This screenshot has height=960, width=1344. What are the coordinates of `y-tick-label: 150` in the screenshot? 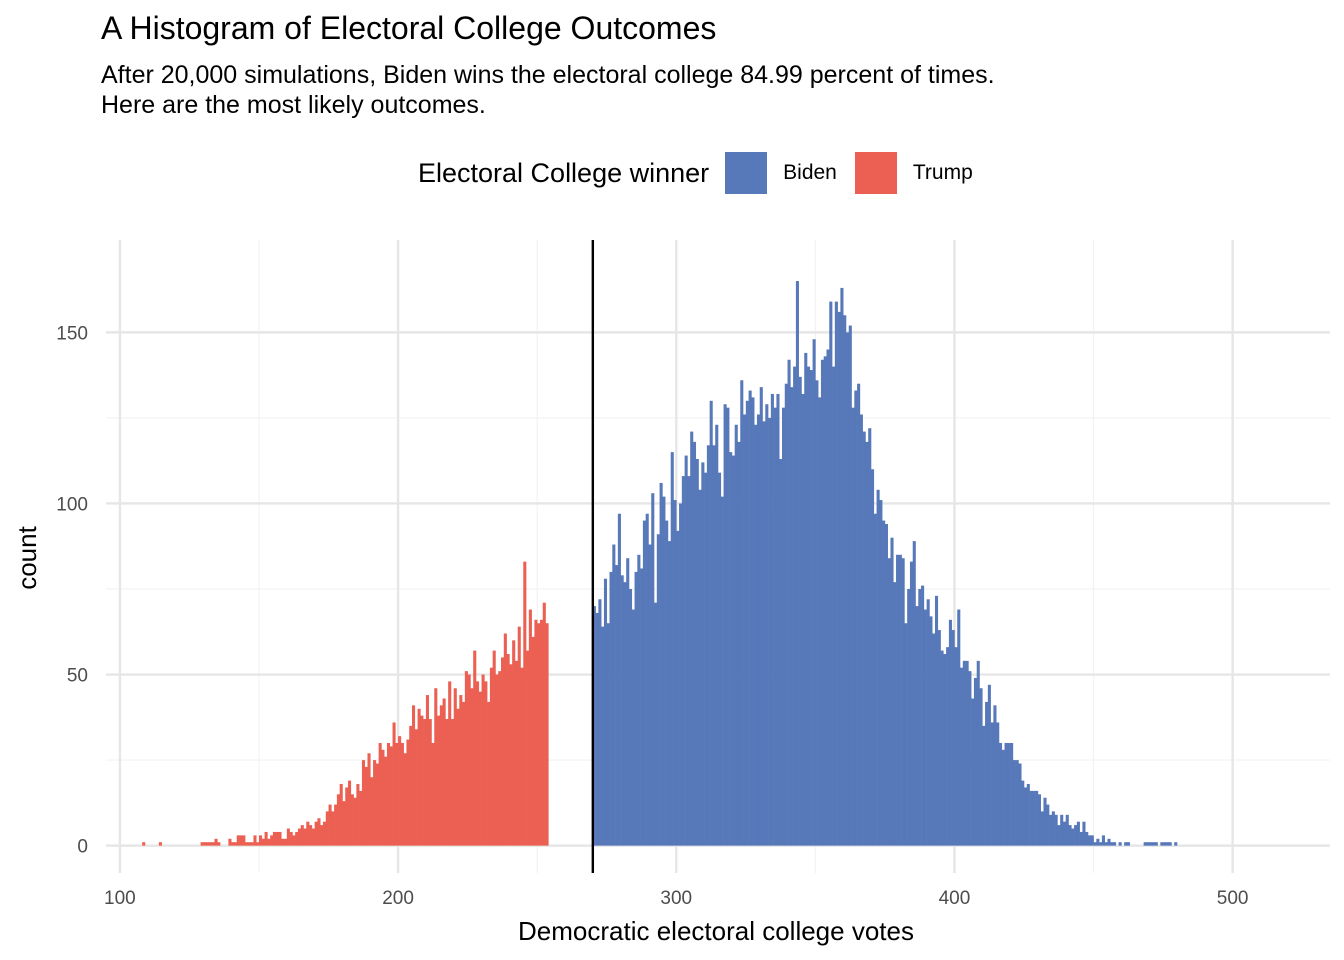 It's located at (72, 333).